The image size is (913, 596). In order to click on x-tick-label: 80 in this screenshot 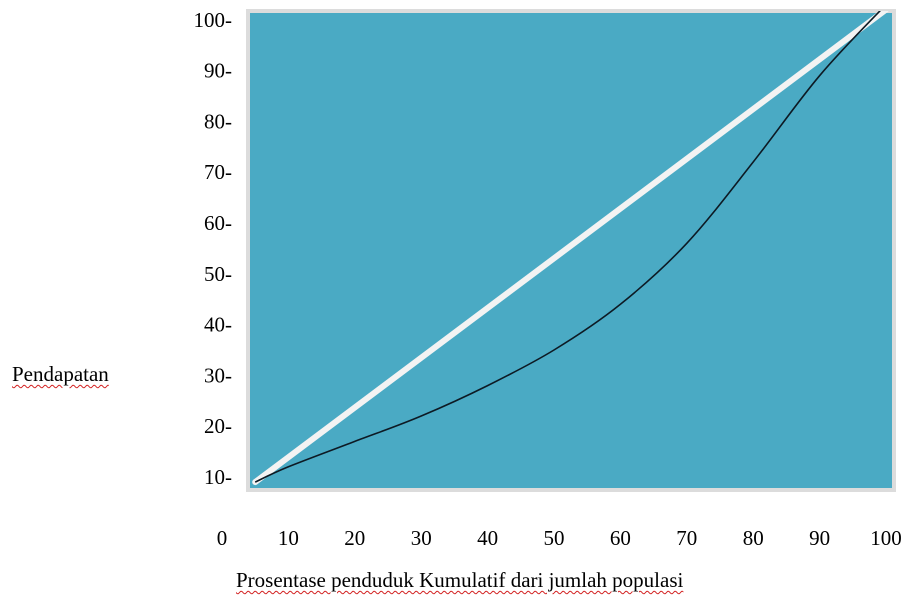, I will do `click(753, 538)`.